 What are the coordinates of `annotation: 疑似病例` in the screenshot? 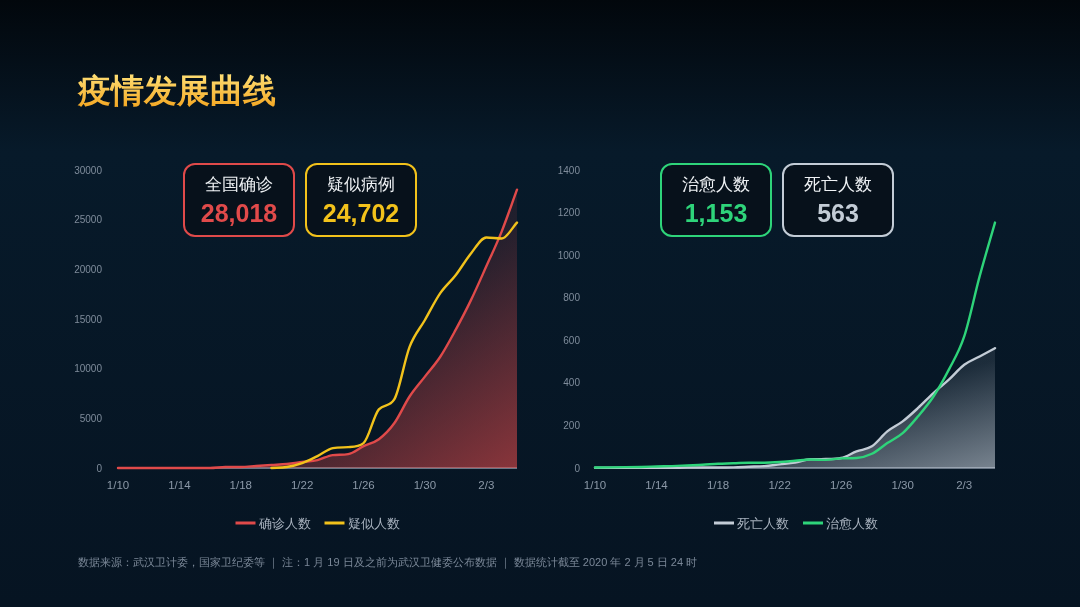 It's located at (361, 184).